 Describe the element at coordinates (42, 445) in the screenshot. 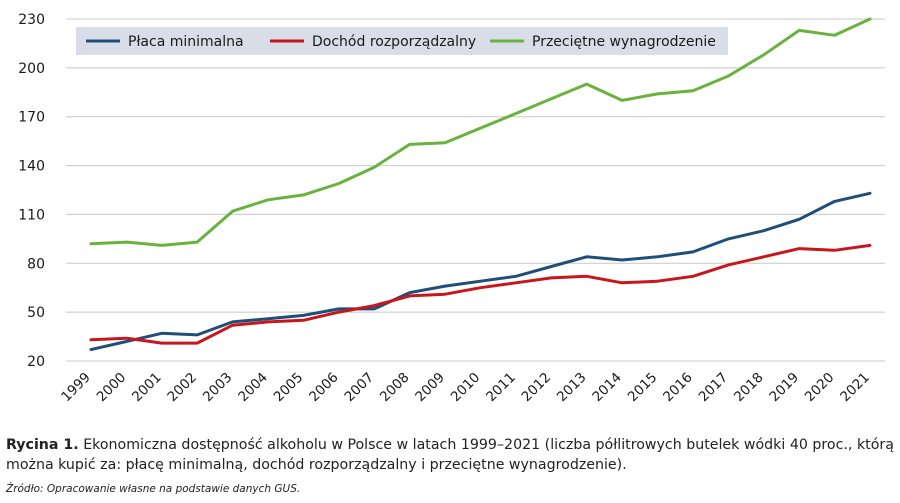

I see `caption-label: Rycina 1.` at that location.